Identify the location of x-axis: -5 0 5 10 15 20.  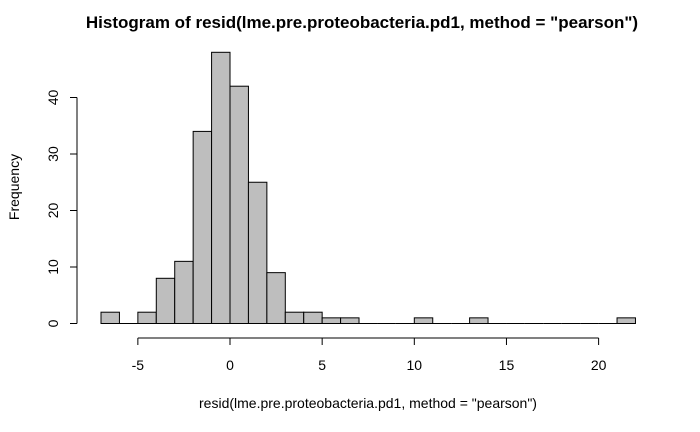
(369, 355).